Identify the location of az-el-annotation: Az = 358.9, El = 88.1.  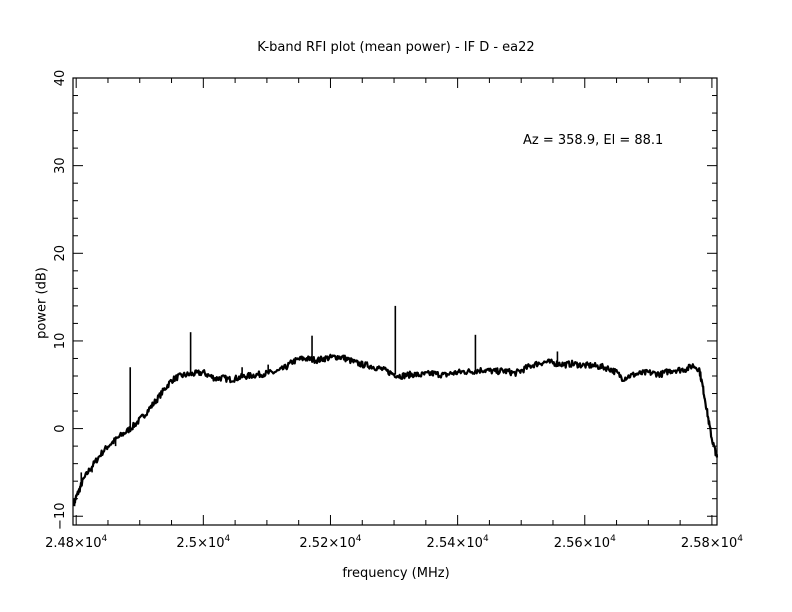
(593, 140).